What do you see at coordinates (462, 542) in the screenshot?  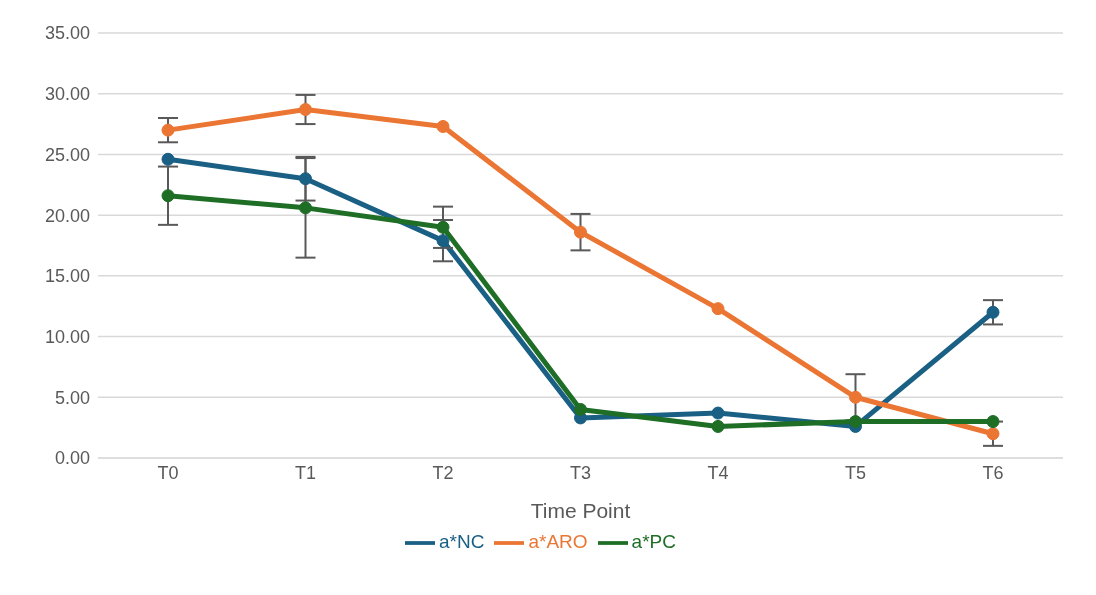 I see `legend-label: a*NC` at bounding box center [462, 542].